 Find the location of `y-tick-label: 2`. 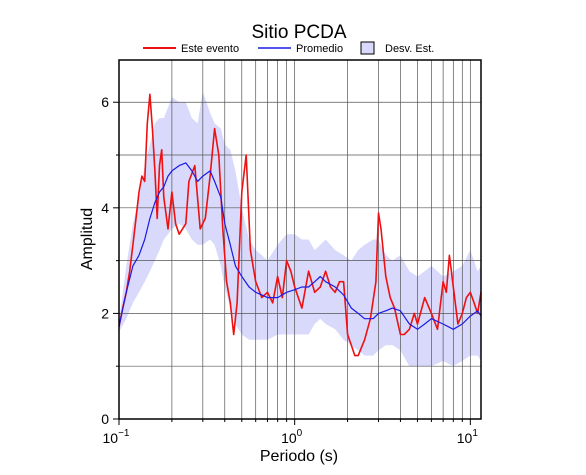

y-tick-label: 2 is located at coordinates (105, 313).